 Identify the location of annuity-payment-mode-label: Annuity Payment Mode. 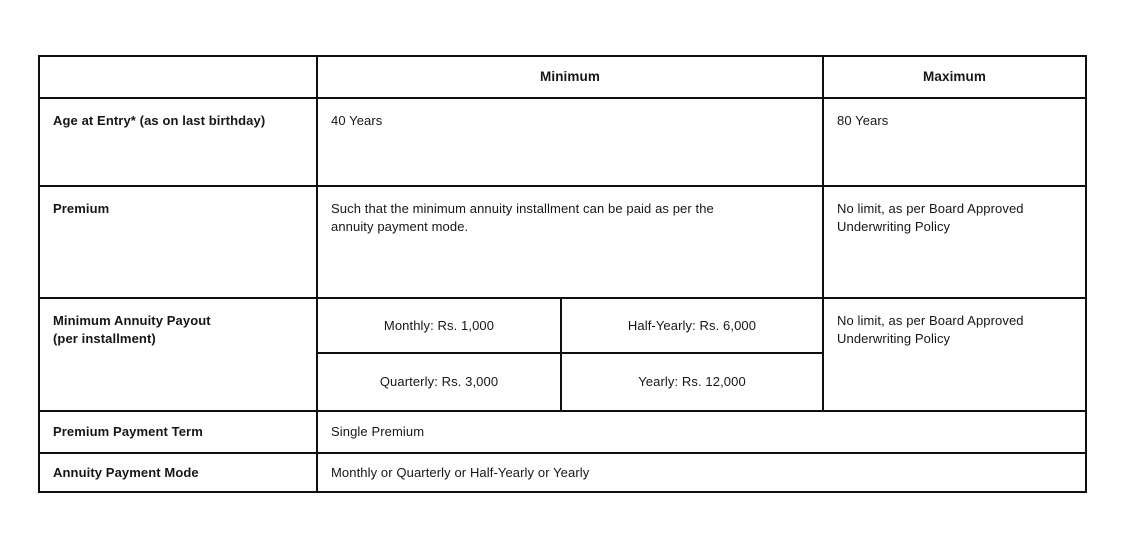
(178, 472).